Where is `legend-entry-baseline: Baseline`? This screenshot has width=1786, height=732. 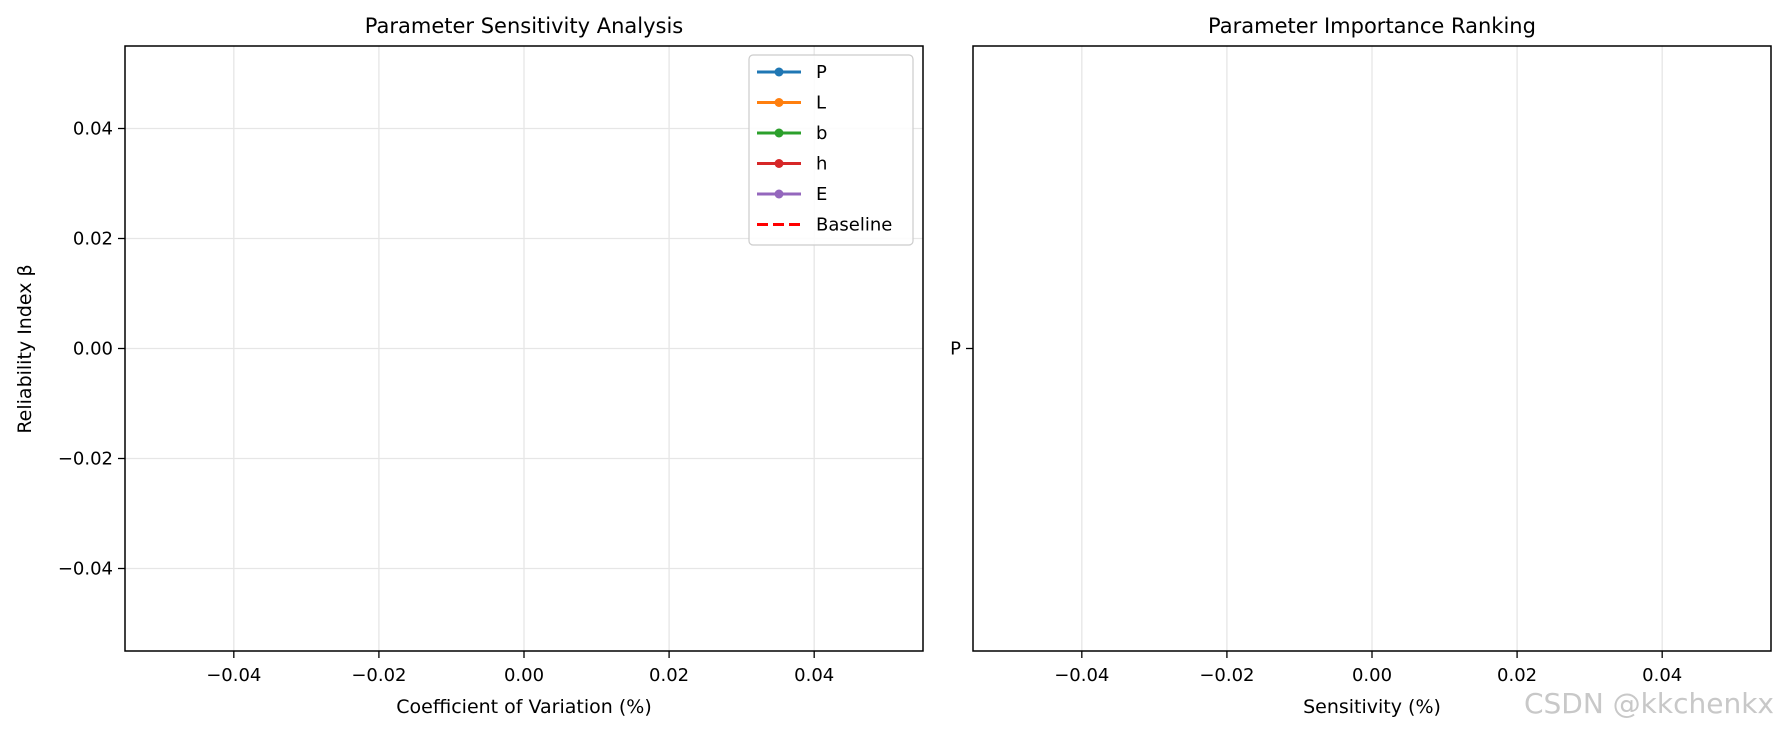 legend-entry-baseline: Baseline is located at coordinates (824, 225).